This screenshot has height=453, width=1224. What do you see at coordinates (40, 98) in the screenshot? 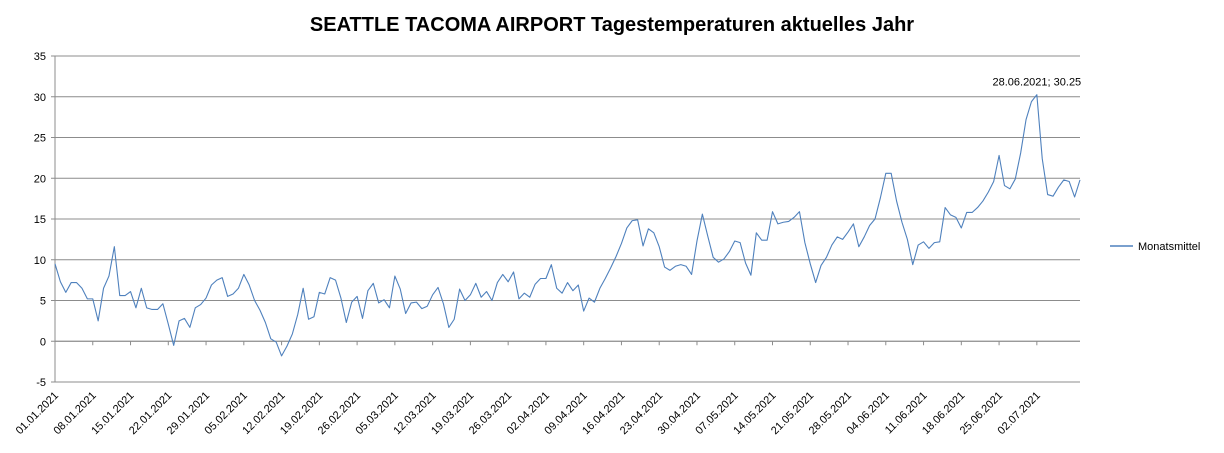
I see `y-tick-label: 30` at bounding box center [40, 98].